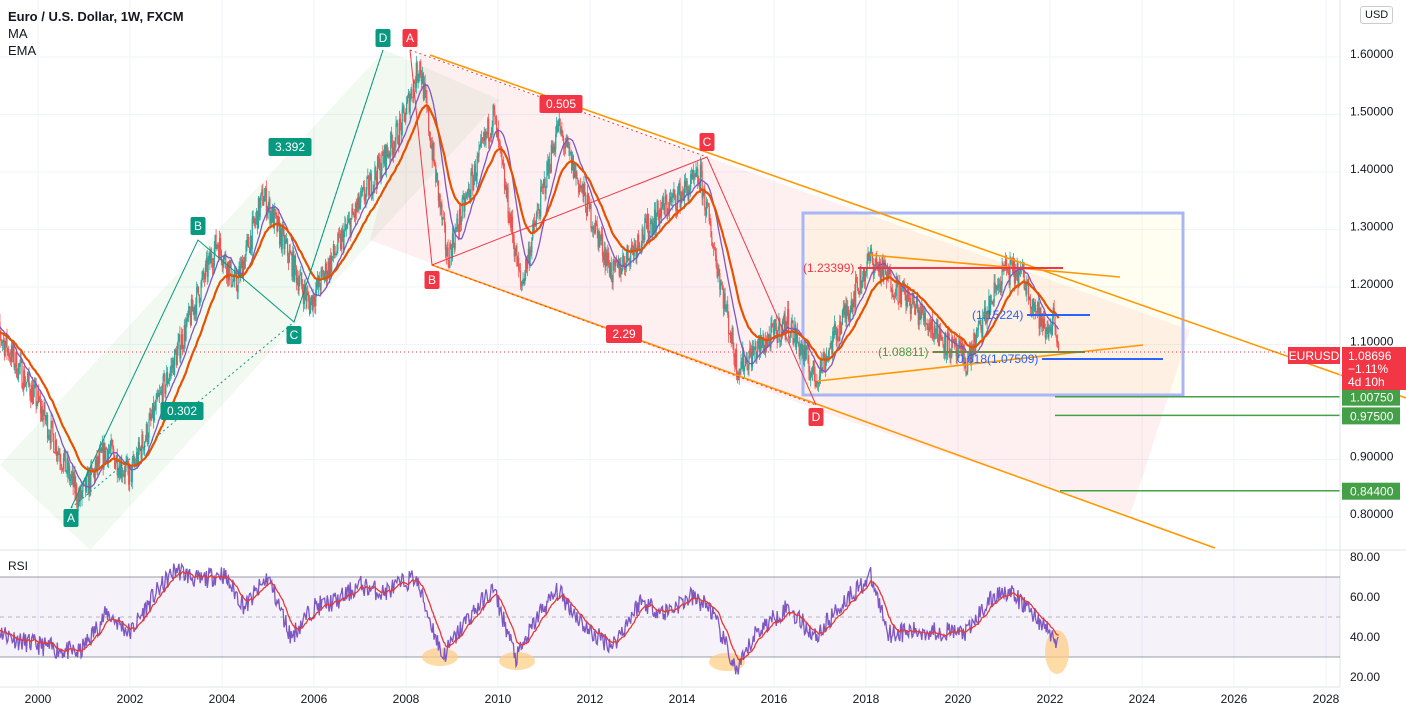 The image size is (1406, 711). What do you see at coordinates (1368, 369) in the screenshot?
I see `price-tag-change: −1.11%` at bounding box center [1368, 369].